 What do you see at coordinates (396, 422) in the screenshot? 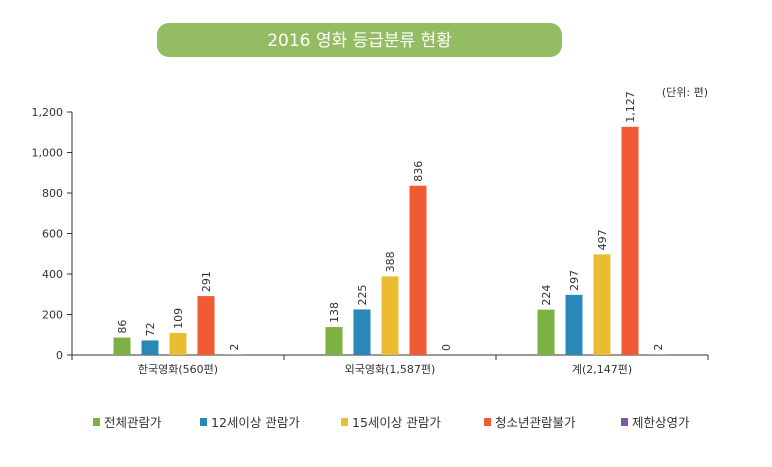
I see `legend-label: 15세이상 관람가` at bounding box center [396, 422].